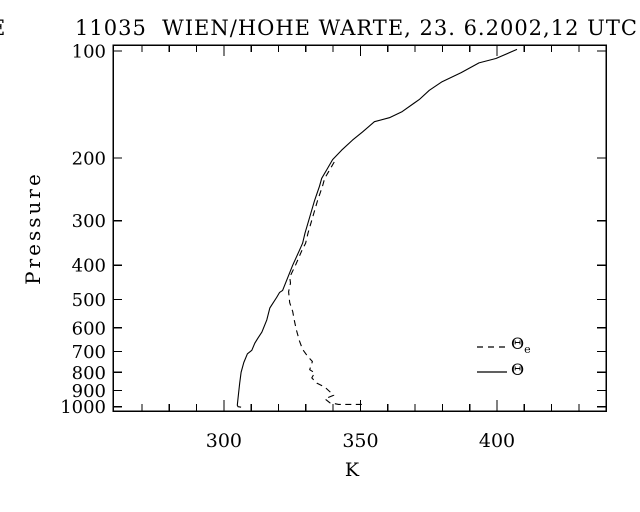 This screenshot has width=640, height=512. I want to click on y-tick-label: 600, so click(89, 328).